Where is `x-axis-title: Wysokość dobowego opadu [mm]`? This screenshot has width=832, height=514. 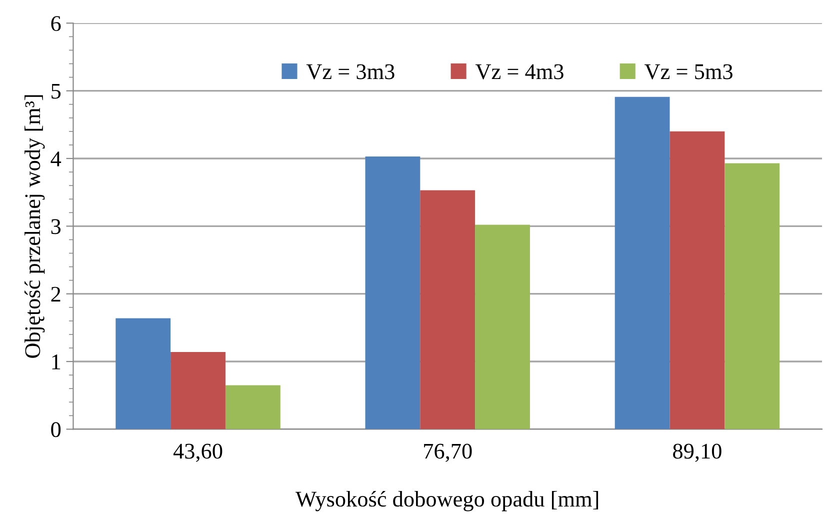
x-axis-title: Wysokość dobowego opadu [mm] is located at coordinates (447, 501).